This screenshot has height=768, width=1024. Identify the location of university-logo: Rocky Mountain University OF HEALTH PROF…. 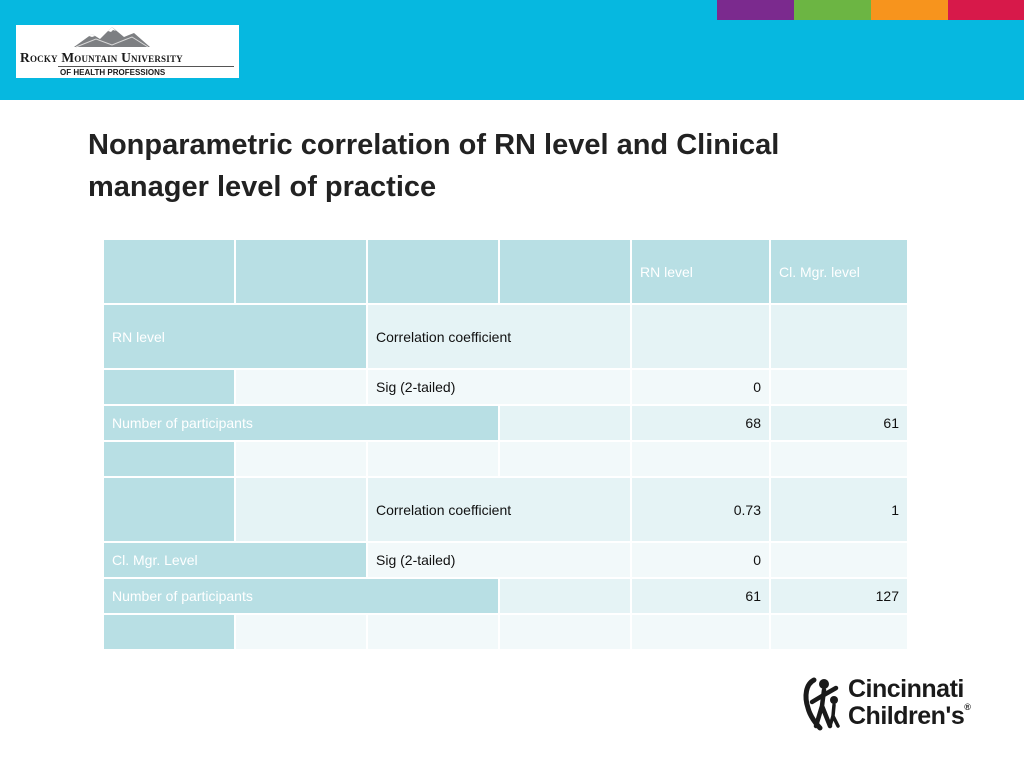
(127, 51).